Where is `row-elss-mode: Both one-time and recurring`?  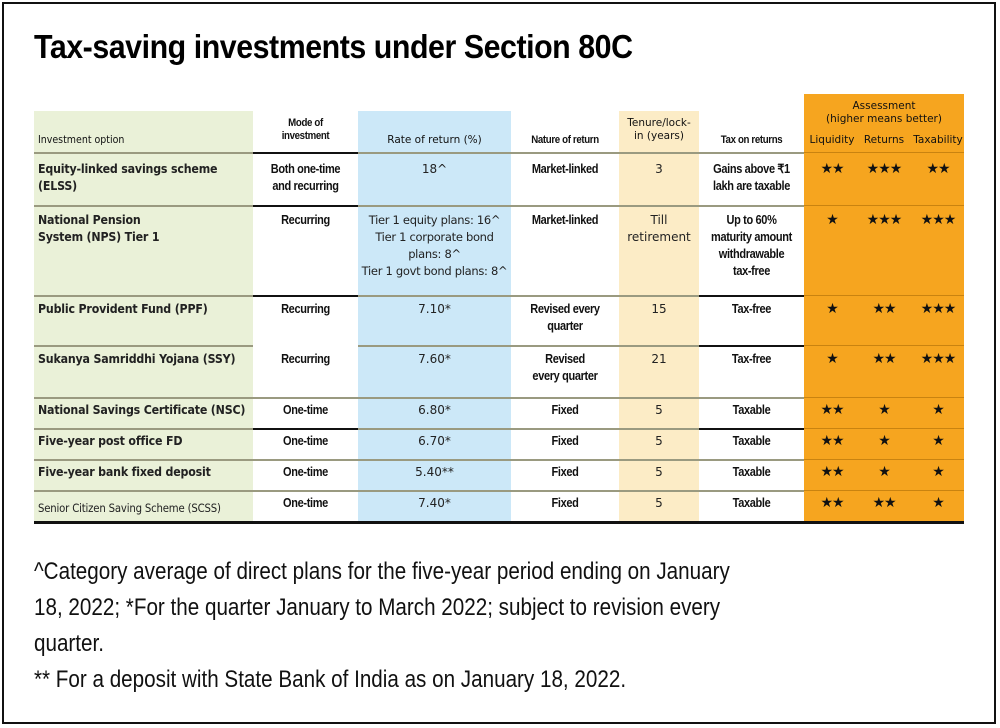 row-elss-mode: Both one-time and recurring is located at coordinates (305, 177).